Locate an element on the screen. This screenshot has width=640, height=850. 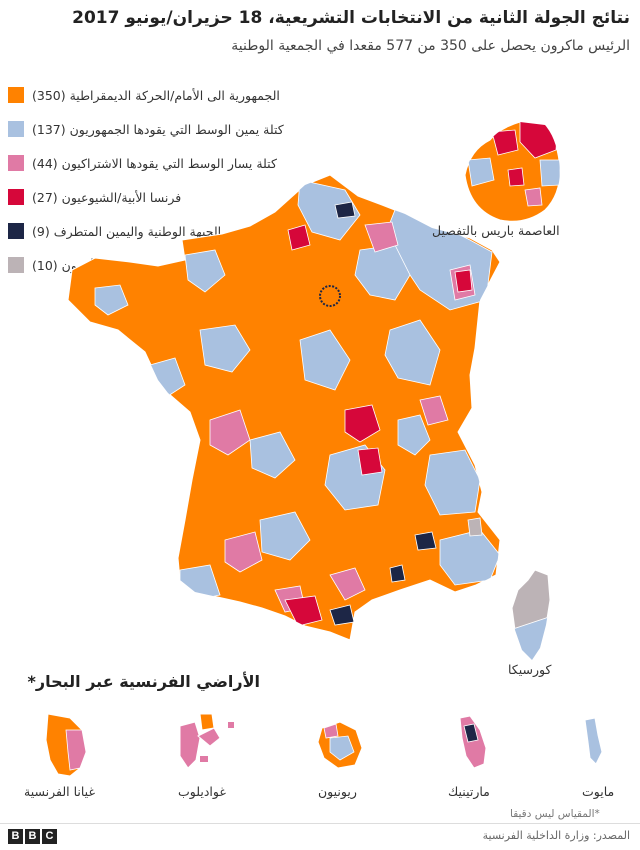
legend-swatch-fi is located at coordinates (16, 197).